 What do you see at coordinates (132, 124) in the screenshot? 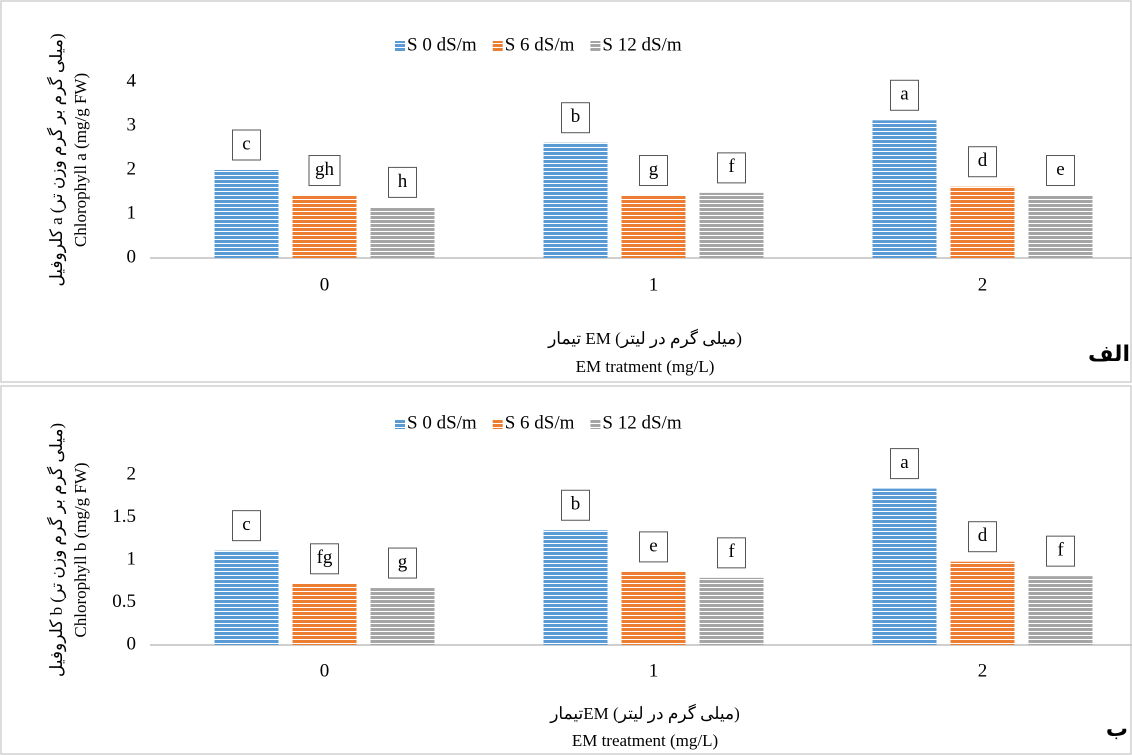
I see `y-tick-label: 3` at bounding box center [132, 124].